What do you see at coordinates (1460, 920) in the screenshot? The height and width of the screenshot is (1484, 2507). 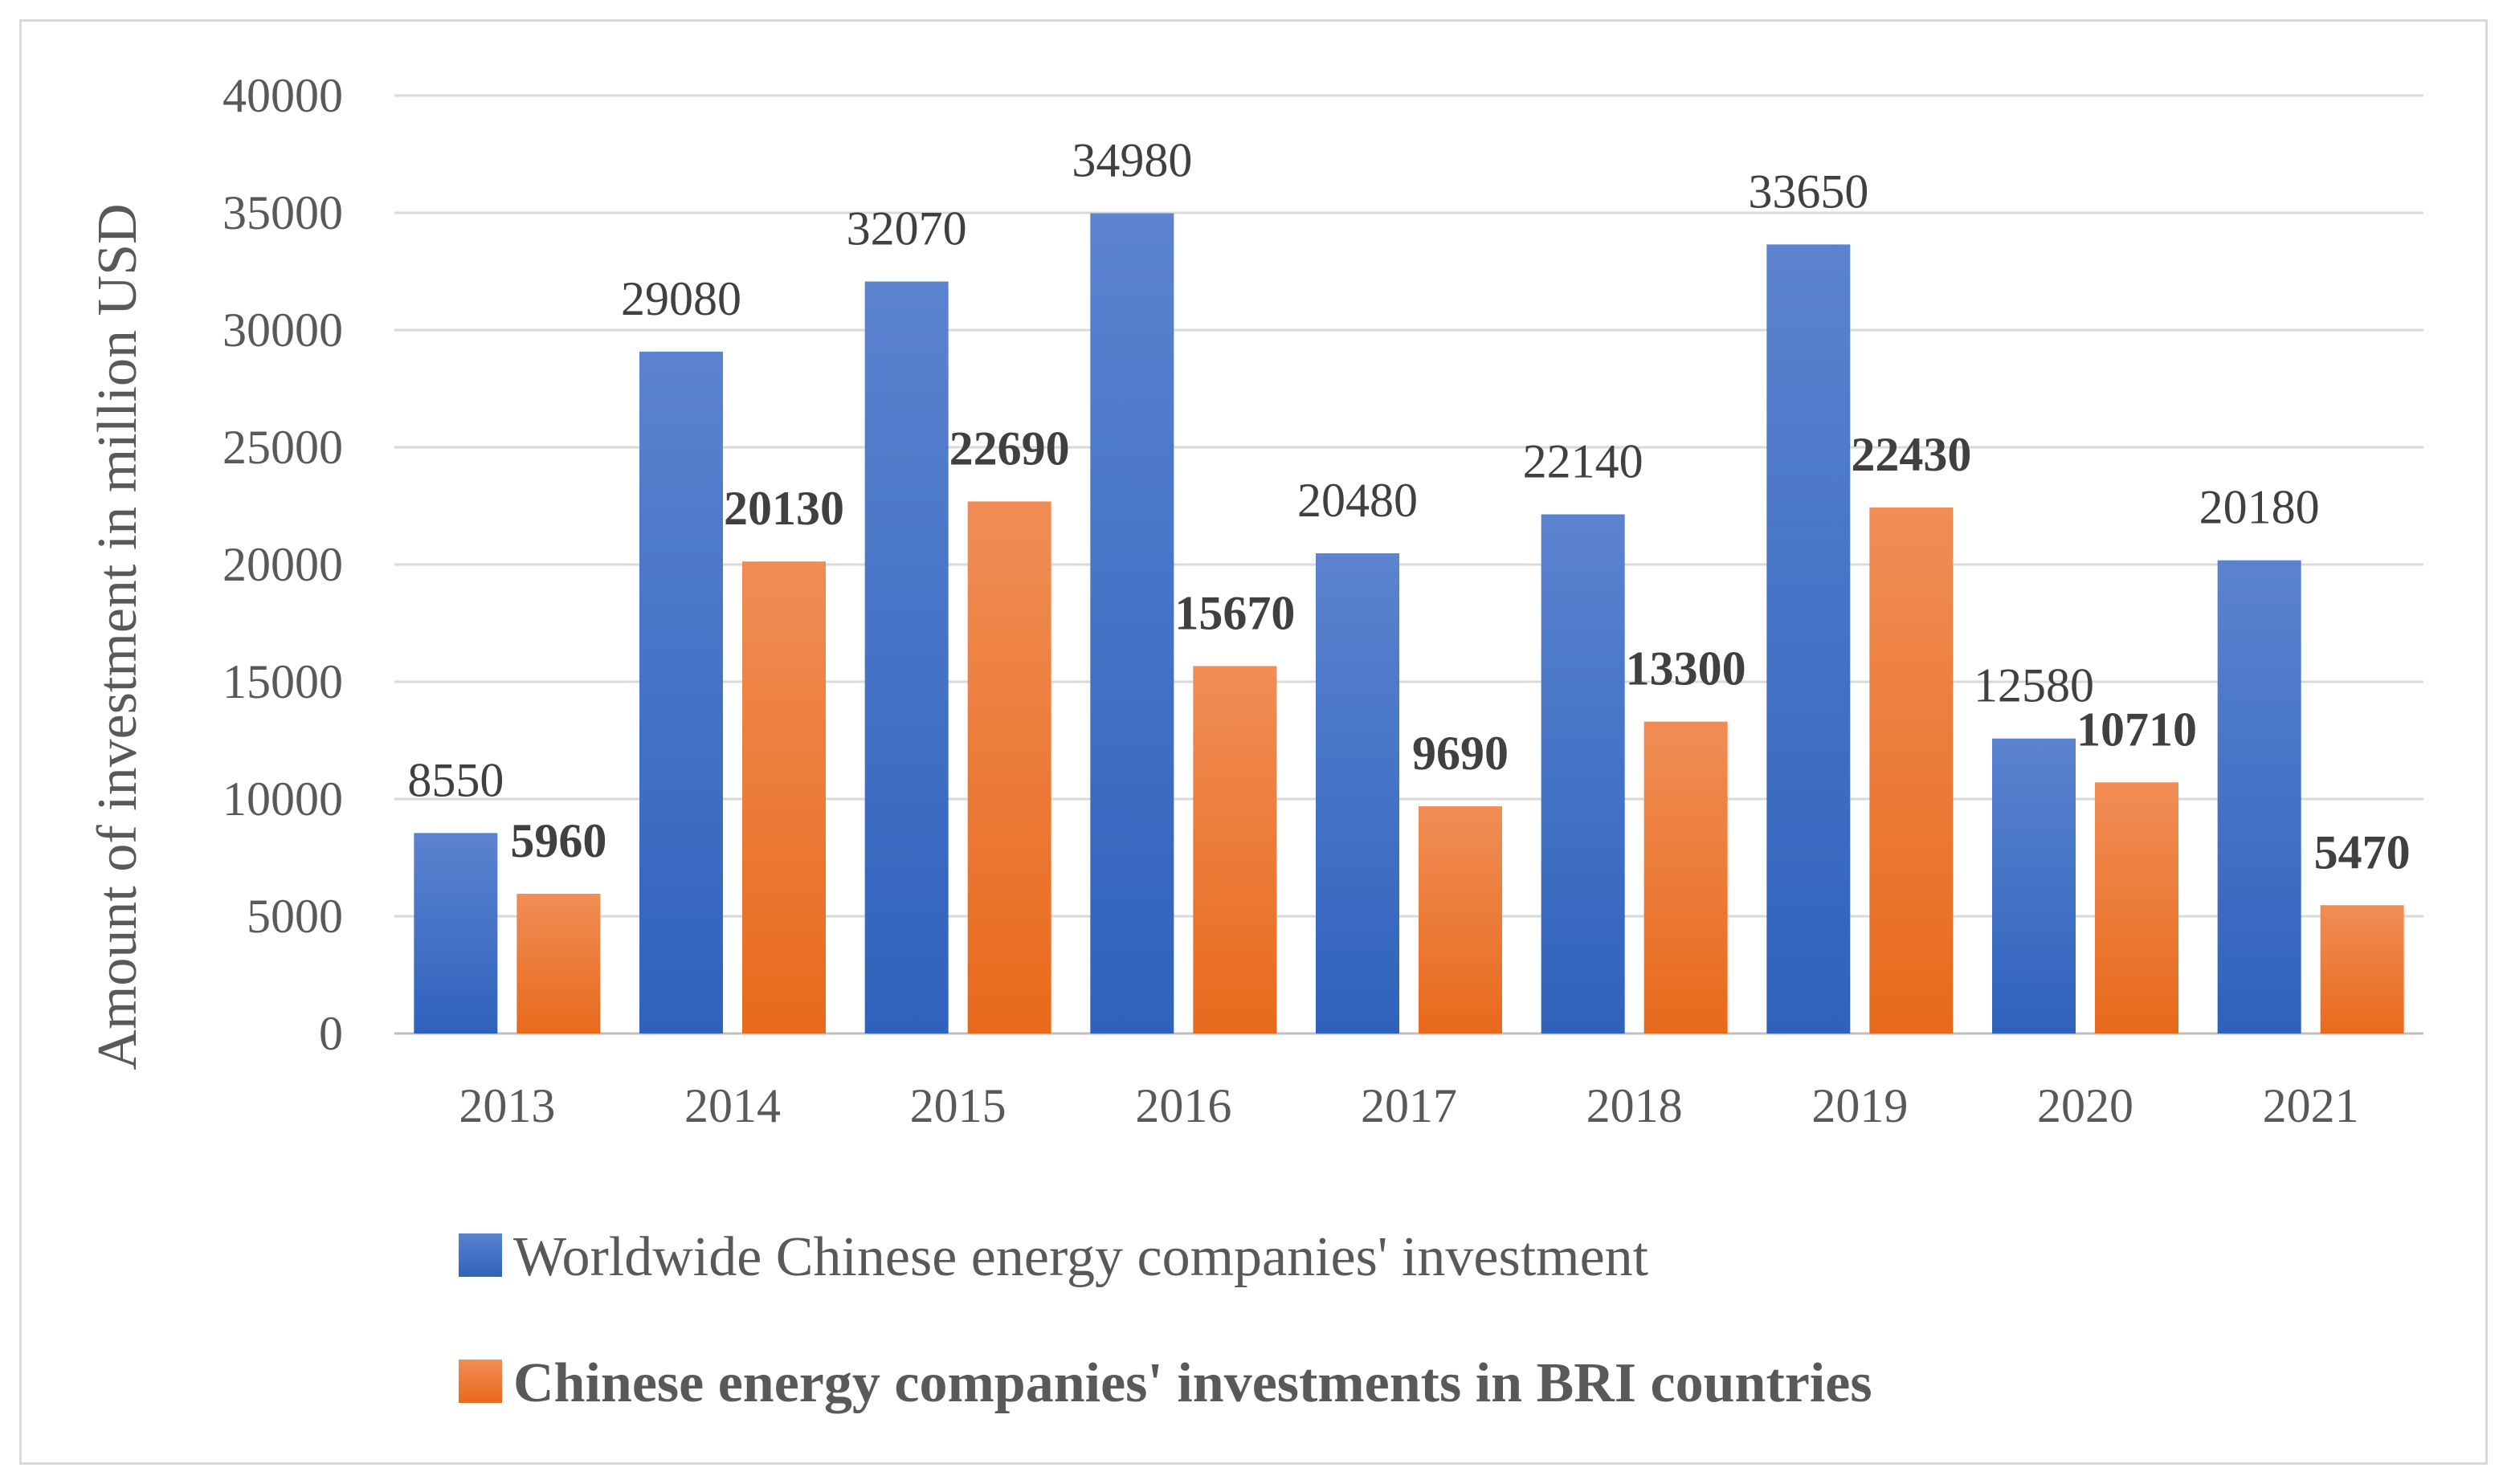 I see `bar-bri-2017` at bounding box center [1460, 920].